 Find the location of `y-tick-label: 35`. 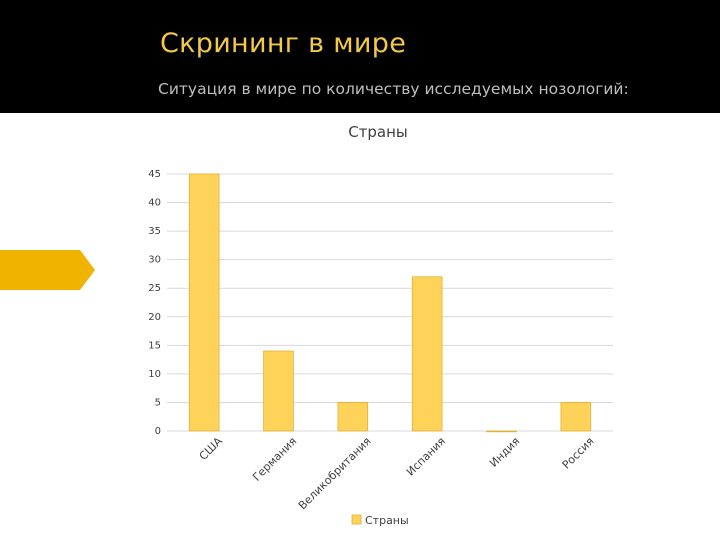

y-tick-label: 35 is located at coordinates (154, 231).